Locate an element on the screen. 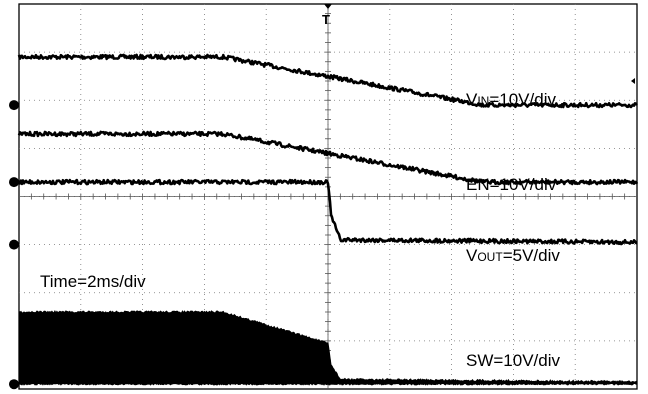 The height and width of the screenshot is (394, 648). sw-label: SW=10V/div is located at coordinates (513, 360).